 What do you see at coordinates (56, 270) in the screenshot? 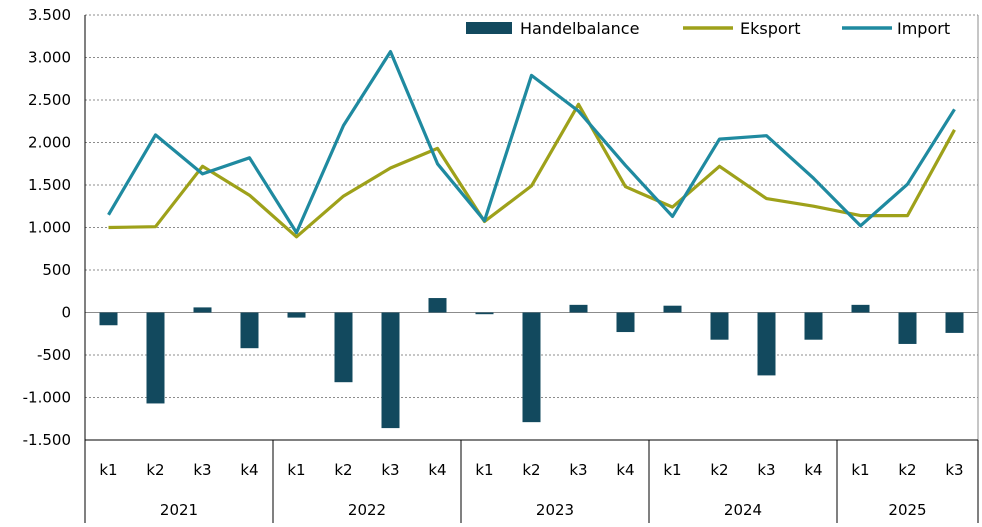
I see `y-tick-label: 500` at bounding box center [56, 270].